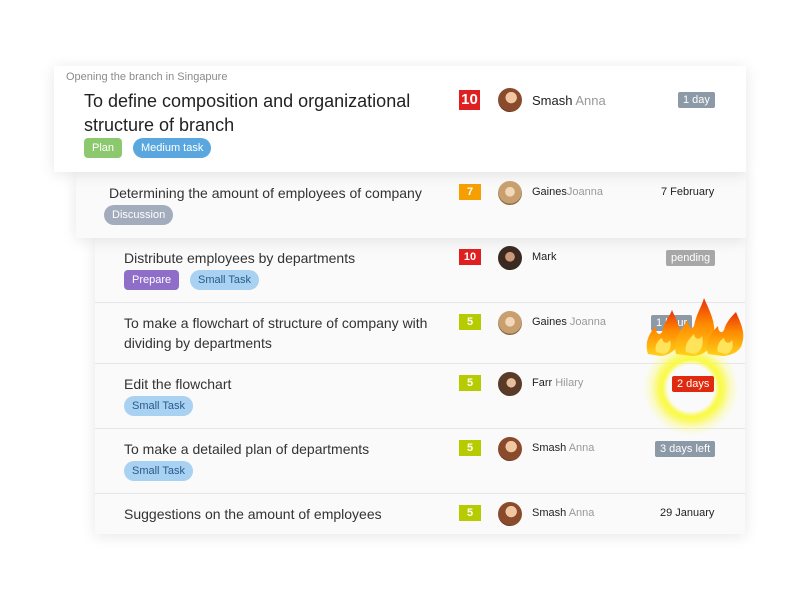  I want to click on deadline-date: 29 January, so click(687, 513).